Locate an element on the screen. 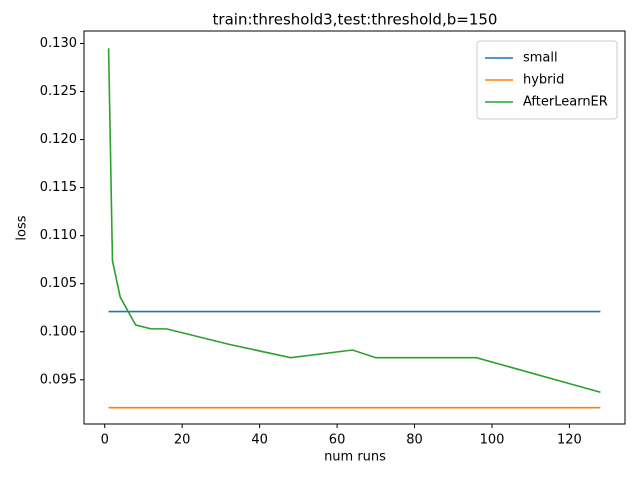 The image size is (640, 480). x-tick-label: 120 is located at coordinates (569, 440).